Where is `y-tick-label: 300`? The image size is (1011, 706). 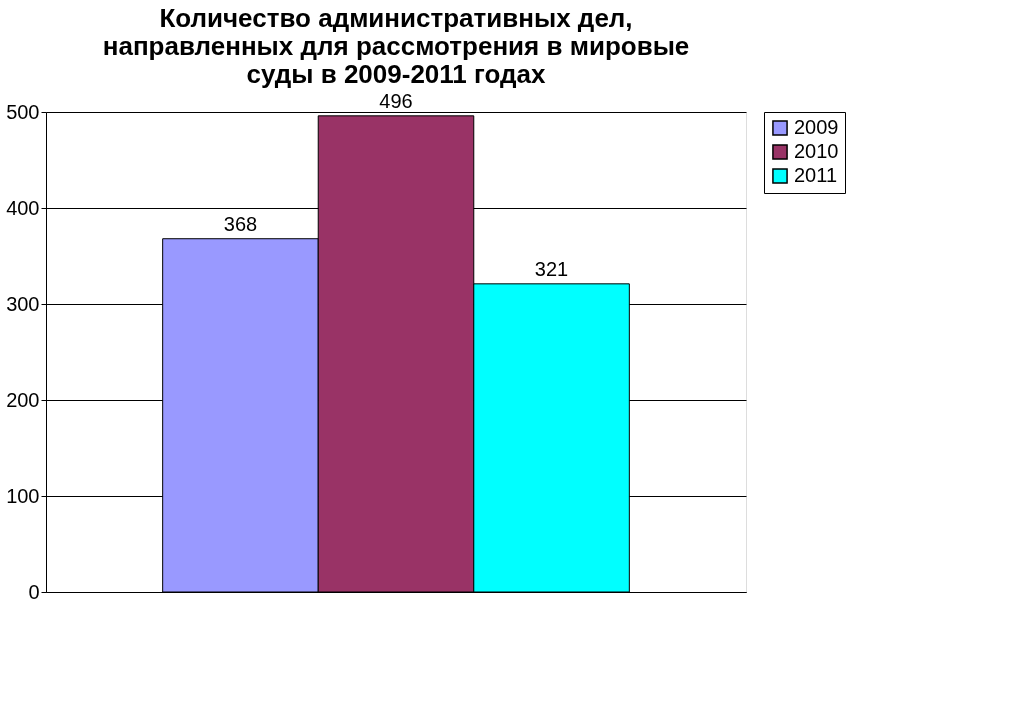
y-tick-label: 300 is located at coordinates (23, 303).